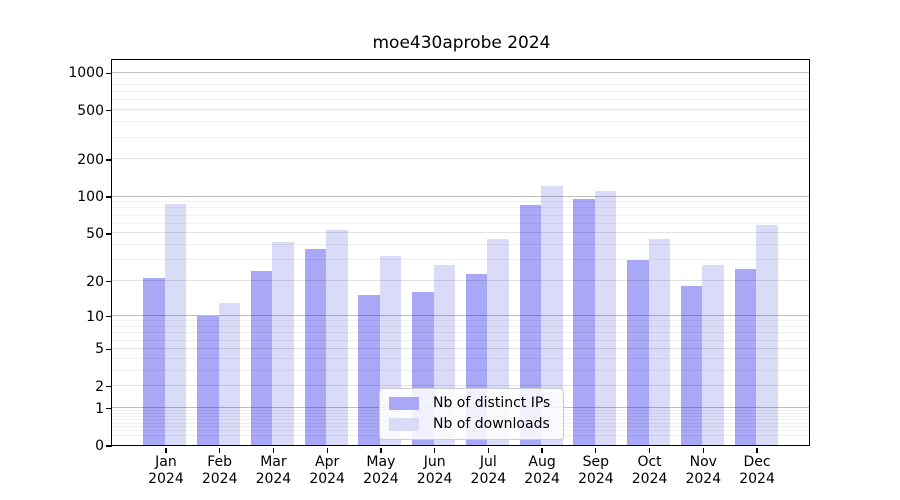  I want to click on x-tick-label: May 2024, so click(381, 470).